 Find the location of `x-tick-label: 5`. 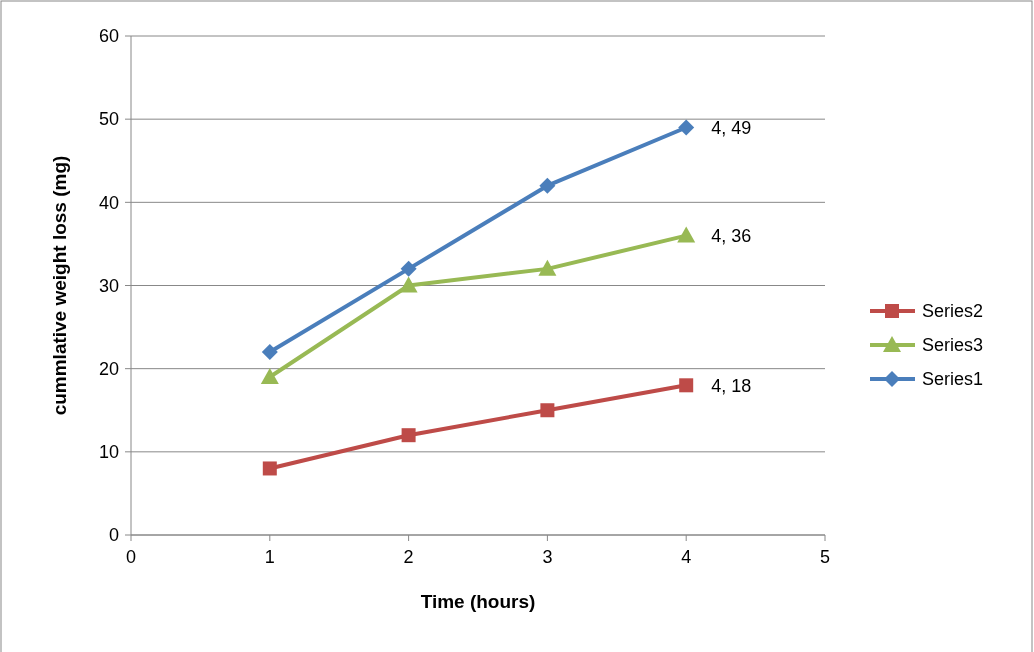

x-tick-label: 5 is located at coordinates (825, 556).